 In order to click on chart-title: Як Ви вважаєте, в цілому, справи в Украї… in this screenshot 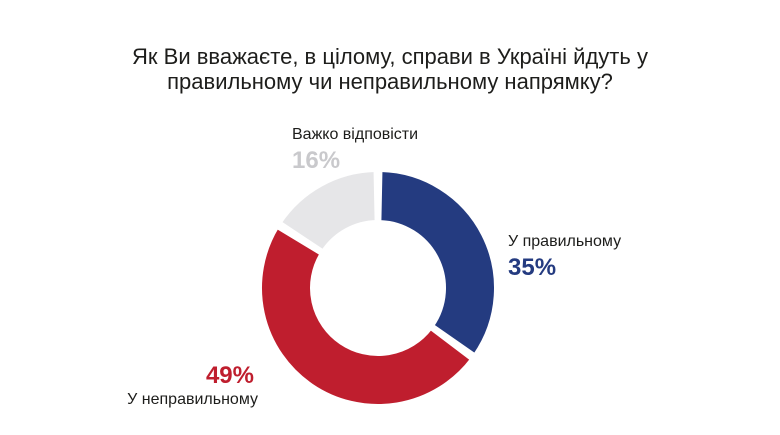, I will do `click(390, 69)`.